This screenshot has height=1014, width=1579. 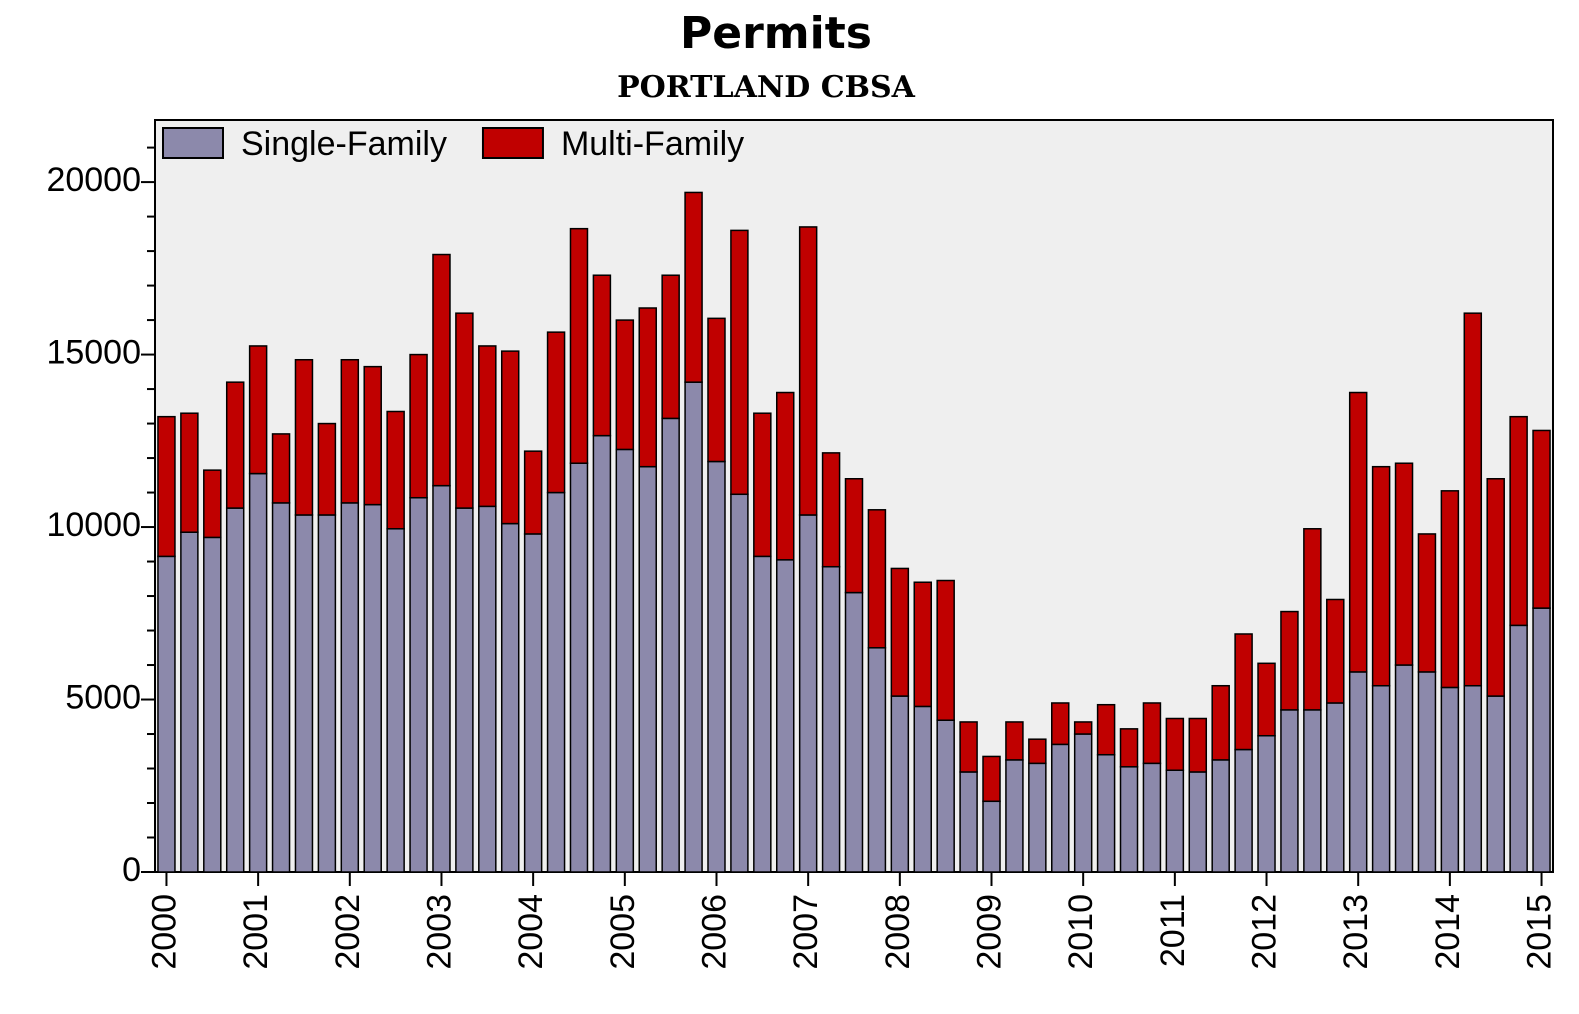 What do you see at coordinates (623, 932) in the screenshot?
I see `x-tick-label: 2005` at bounding box center [623, 932].